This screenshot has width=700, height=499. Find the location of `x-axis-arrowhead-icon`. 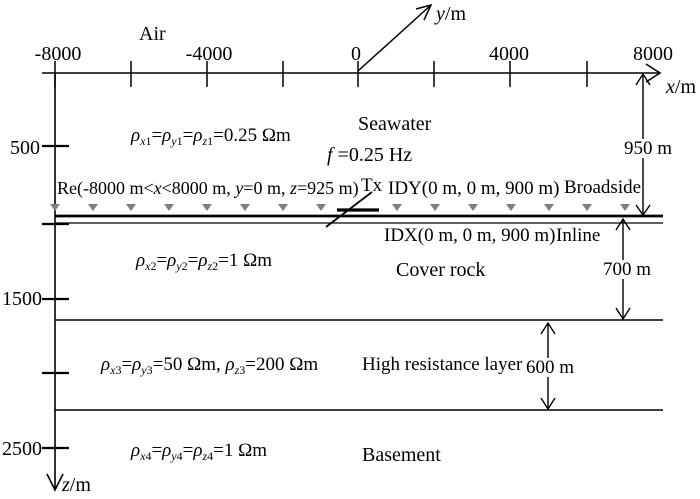

x-axis-arrowhead-icon is located at coordinates (653, 73).